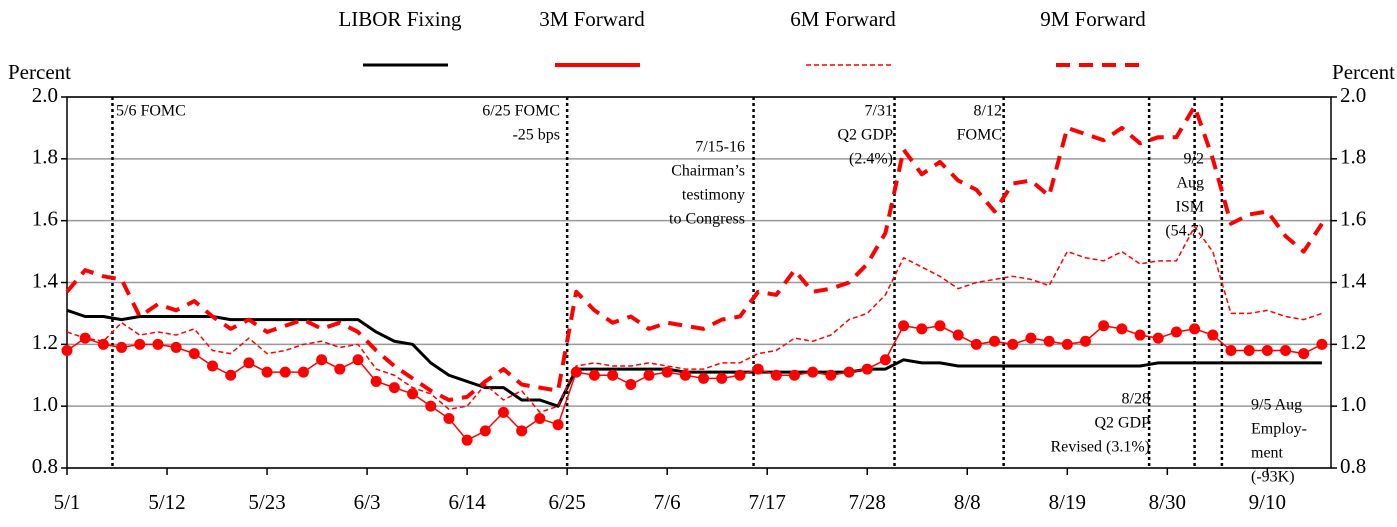 The image size is (1397, 527). I want to click on event-label: Employ-, so click(1279, 429).